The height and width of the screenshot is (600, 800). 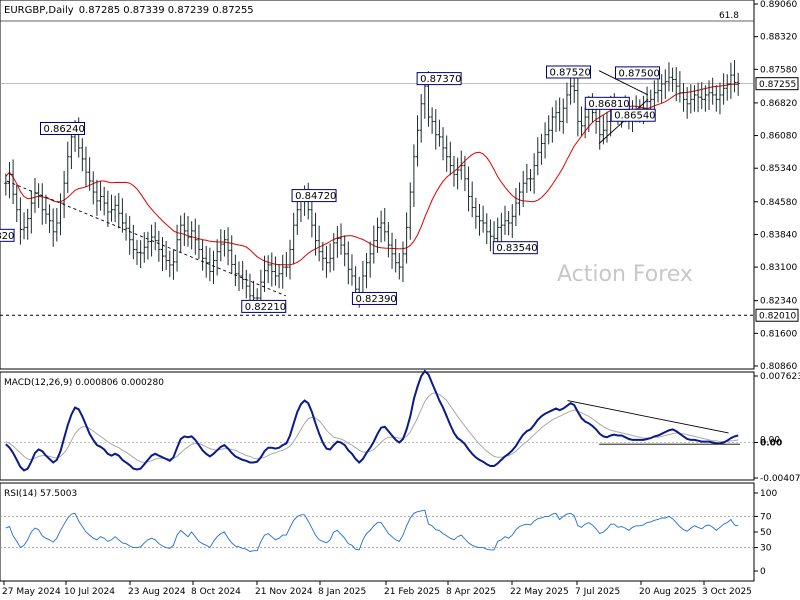 I want to click on time-tick-label: 10 Jul 2024, so click(x=89, y=592).